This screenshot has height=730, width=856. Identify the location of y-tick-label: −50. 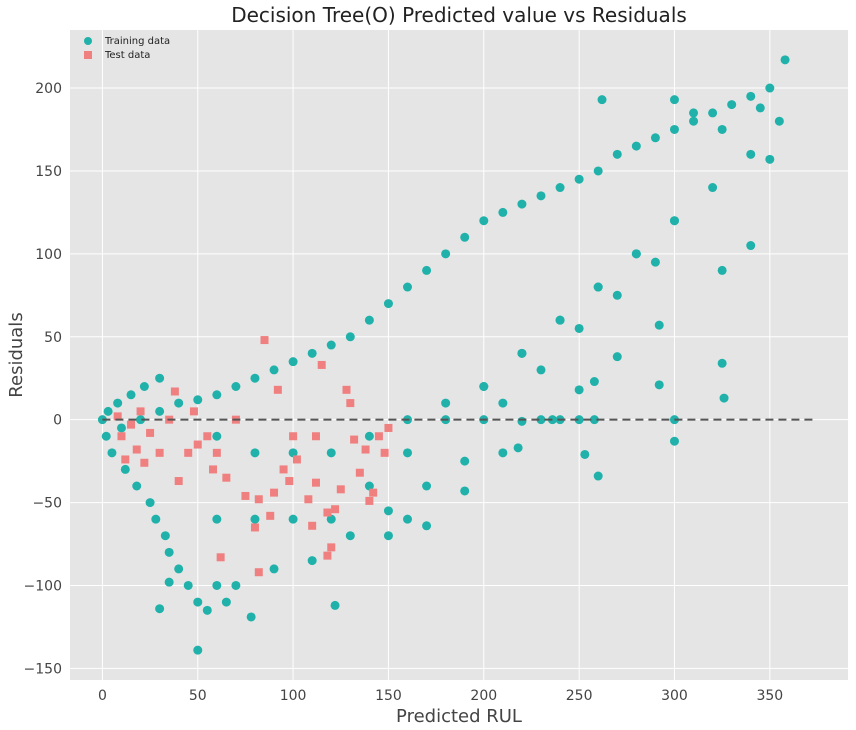
(47, 504).